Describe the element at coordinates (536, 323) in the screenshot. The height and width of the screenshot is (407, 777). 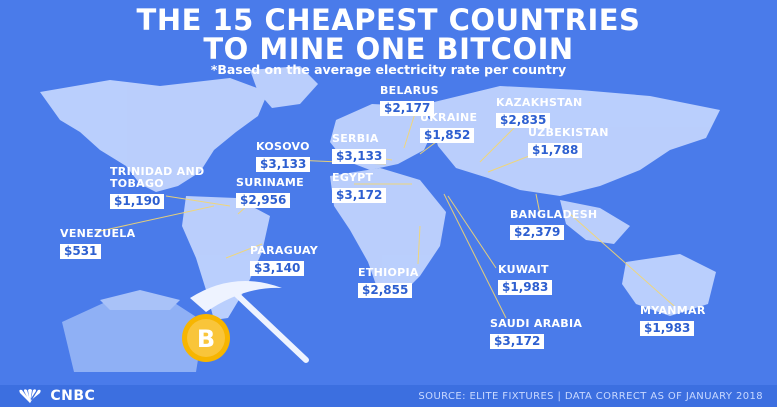
I see `country-name: SAUDI ARABIA` at that location.